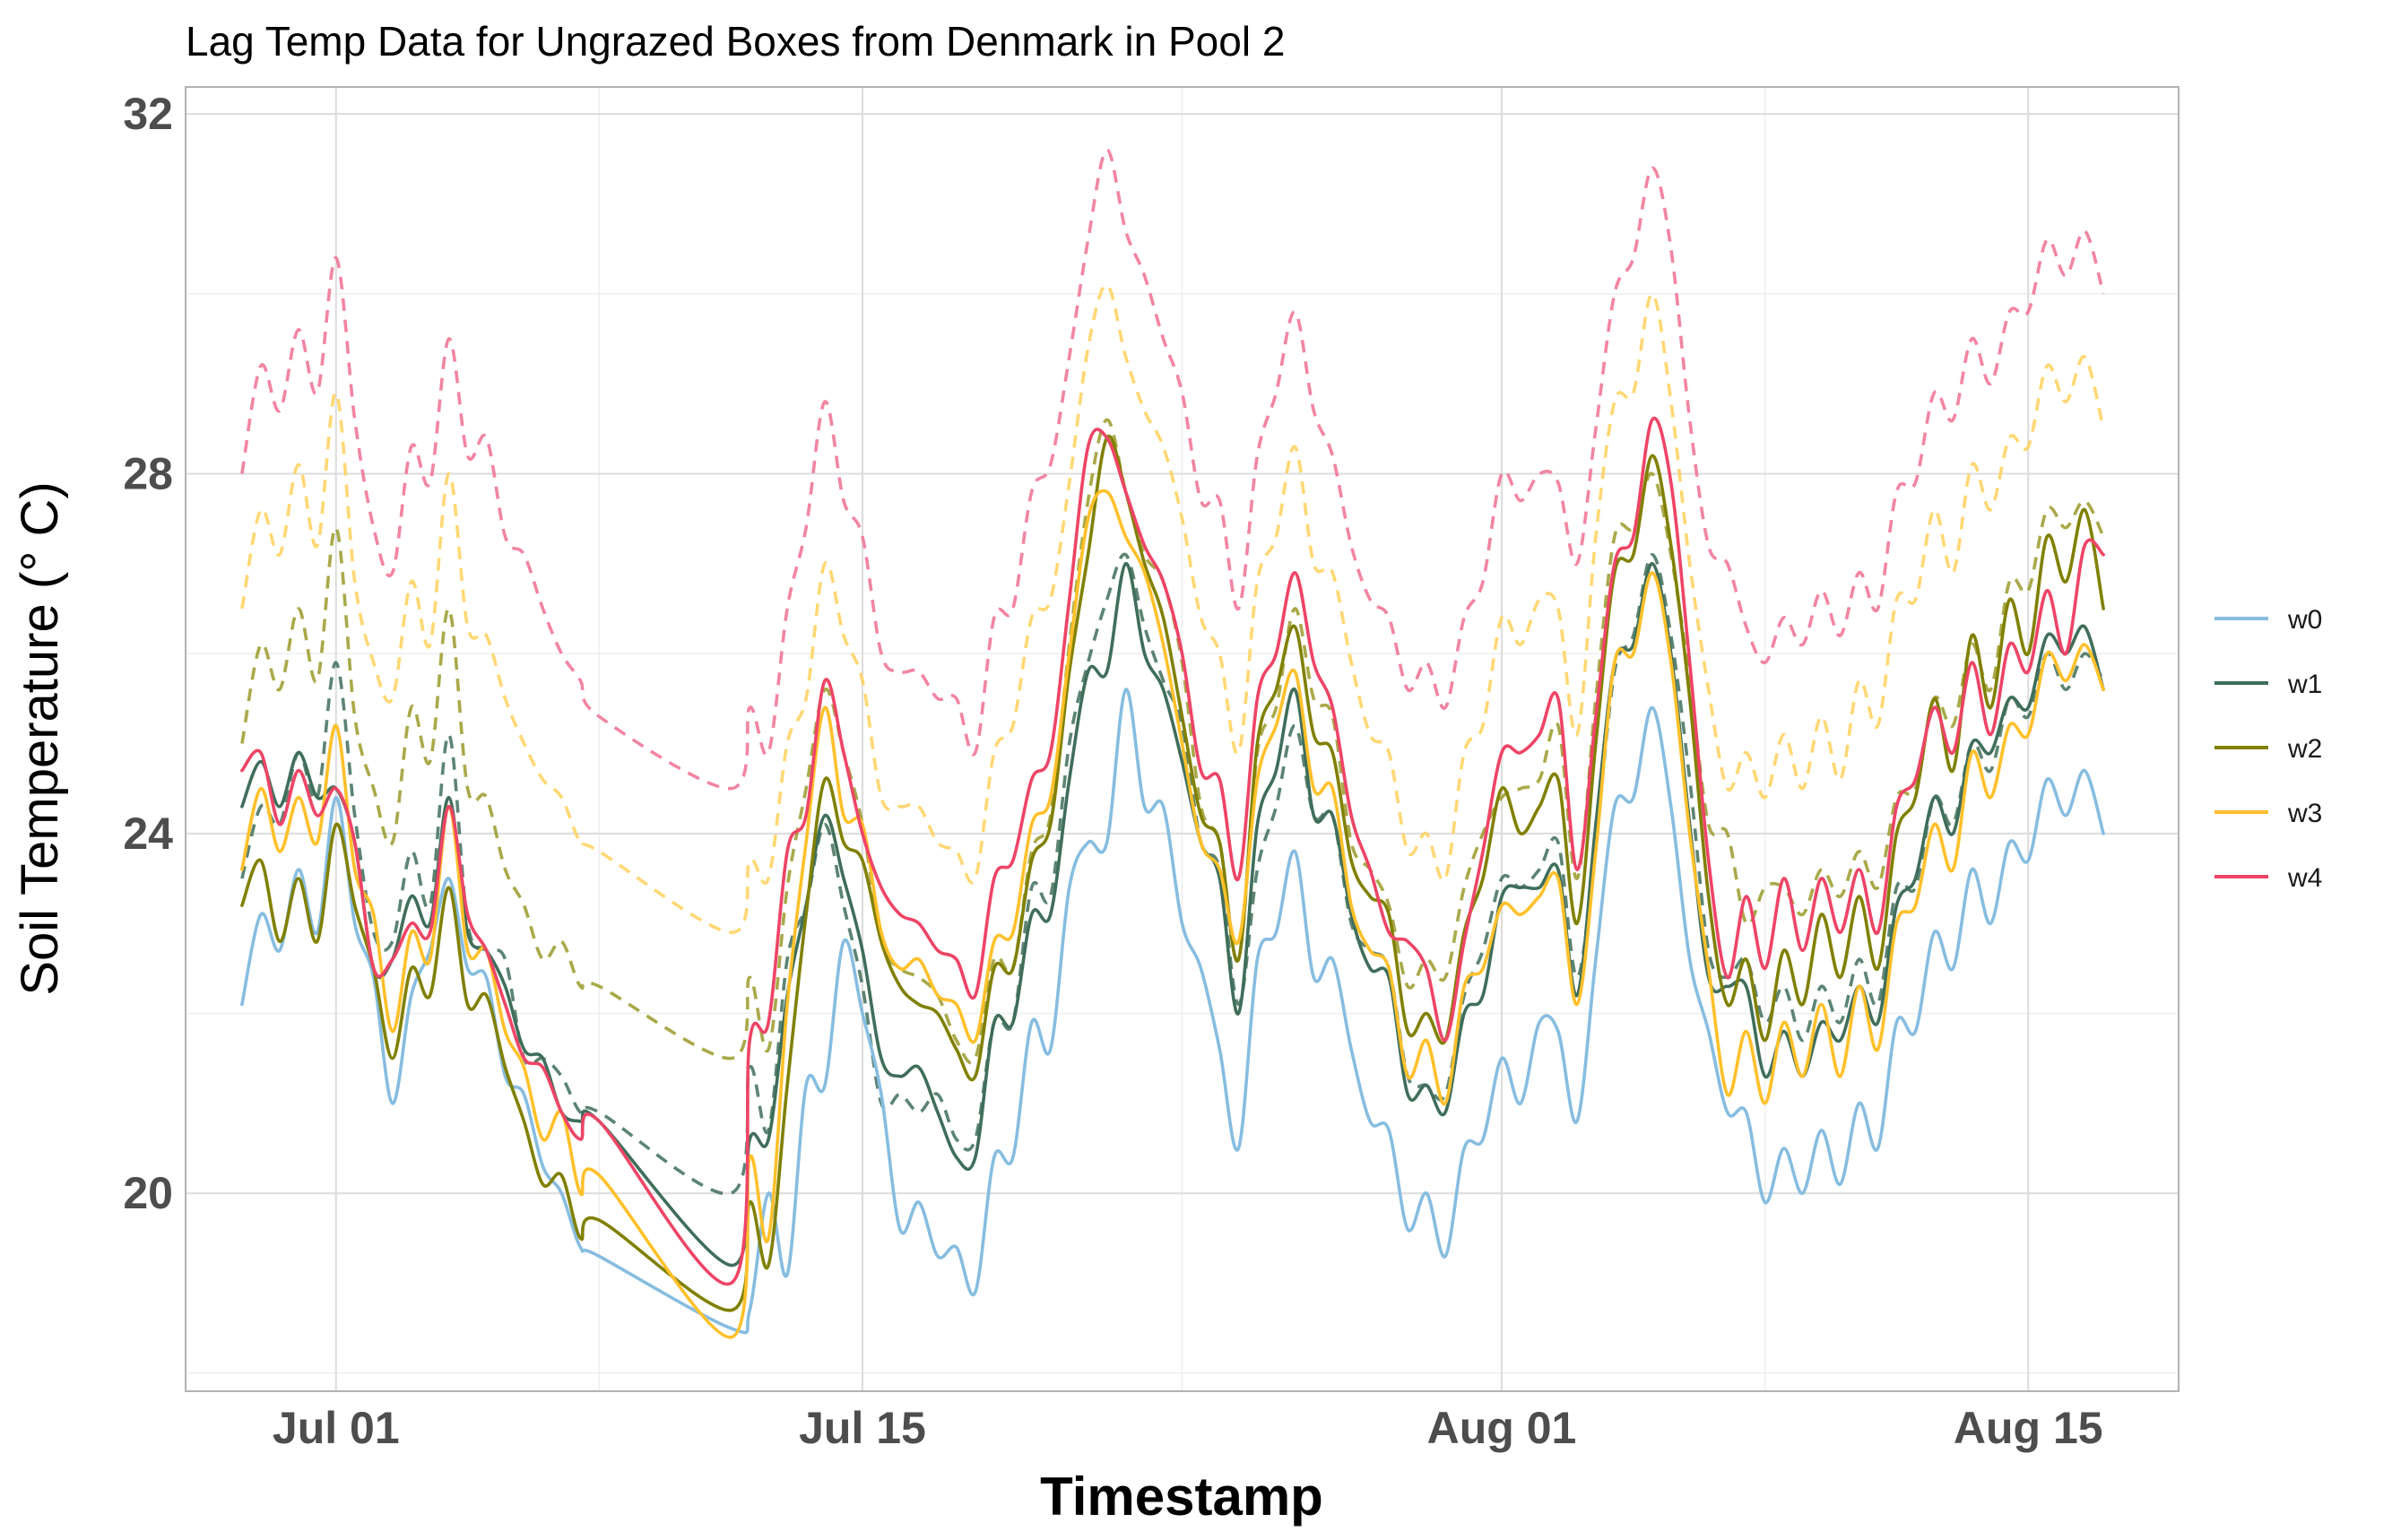 This screenshot has width=2392, height=1540. I want to click on legend-label-w3: w3, so click(2304, 814).